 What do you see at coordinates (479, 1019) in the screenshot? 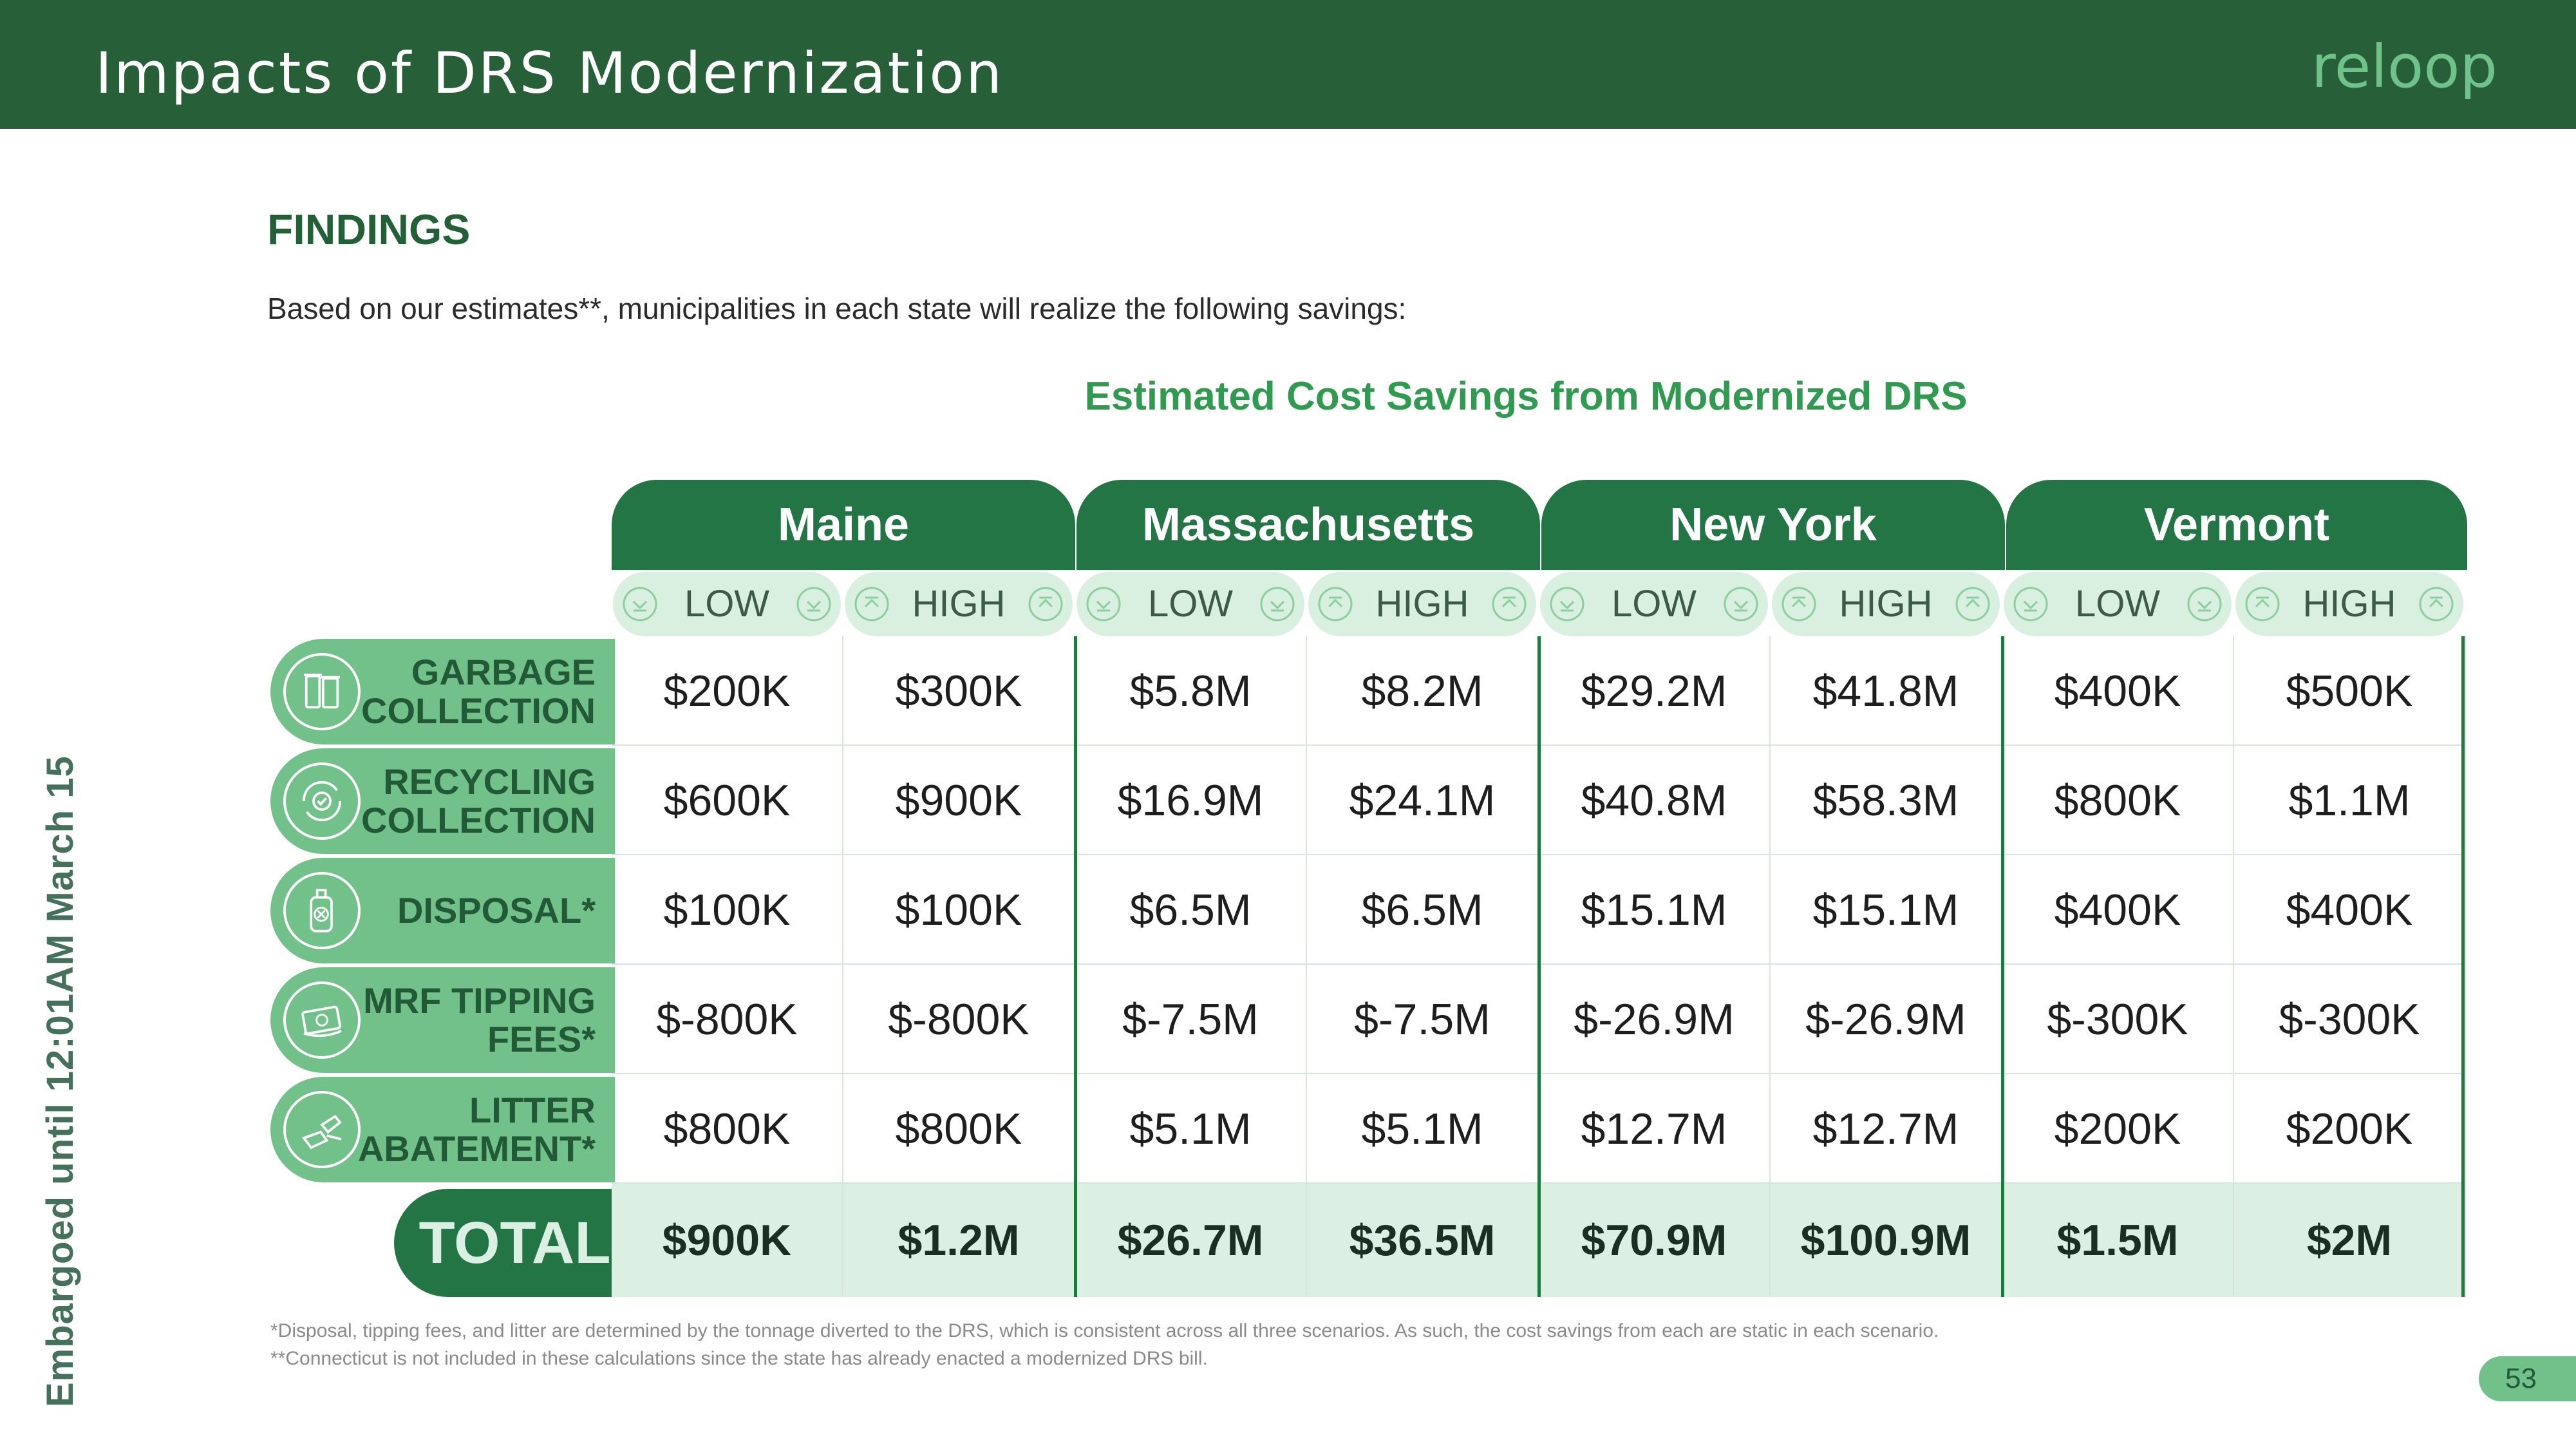
I see `row-label-text: MRF TIPPING FEES*` at bounding box center [479, 1019].